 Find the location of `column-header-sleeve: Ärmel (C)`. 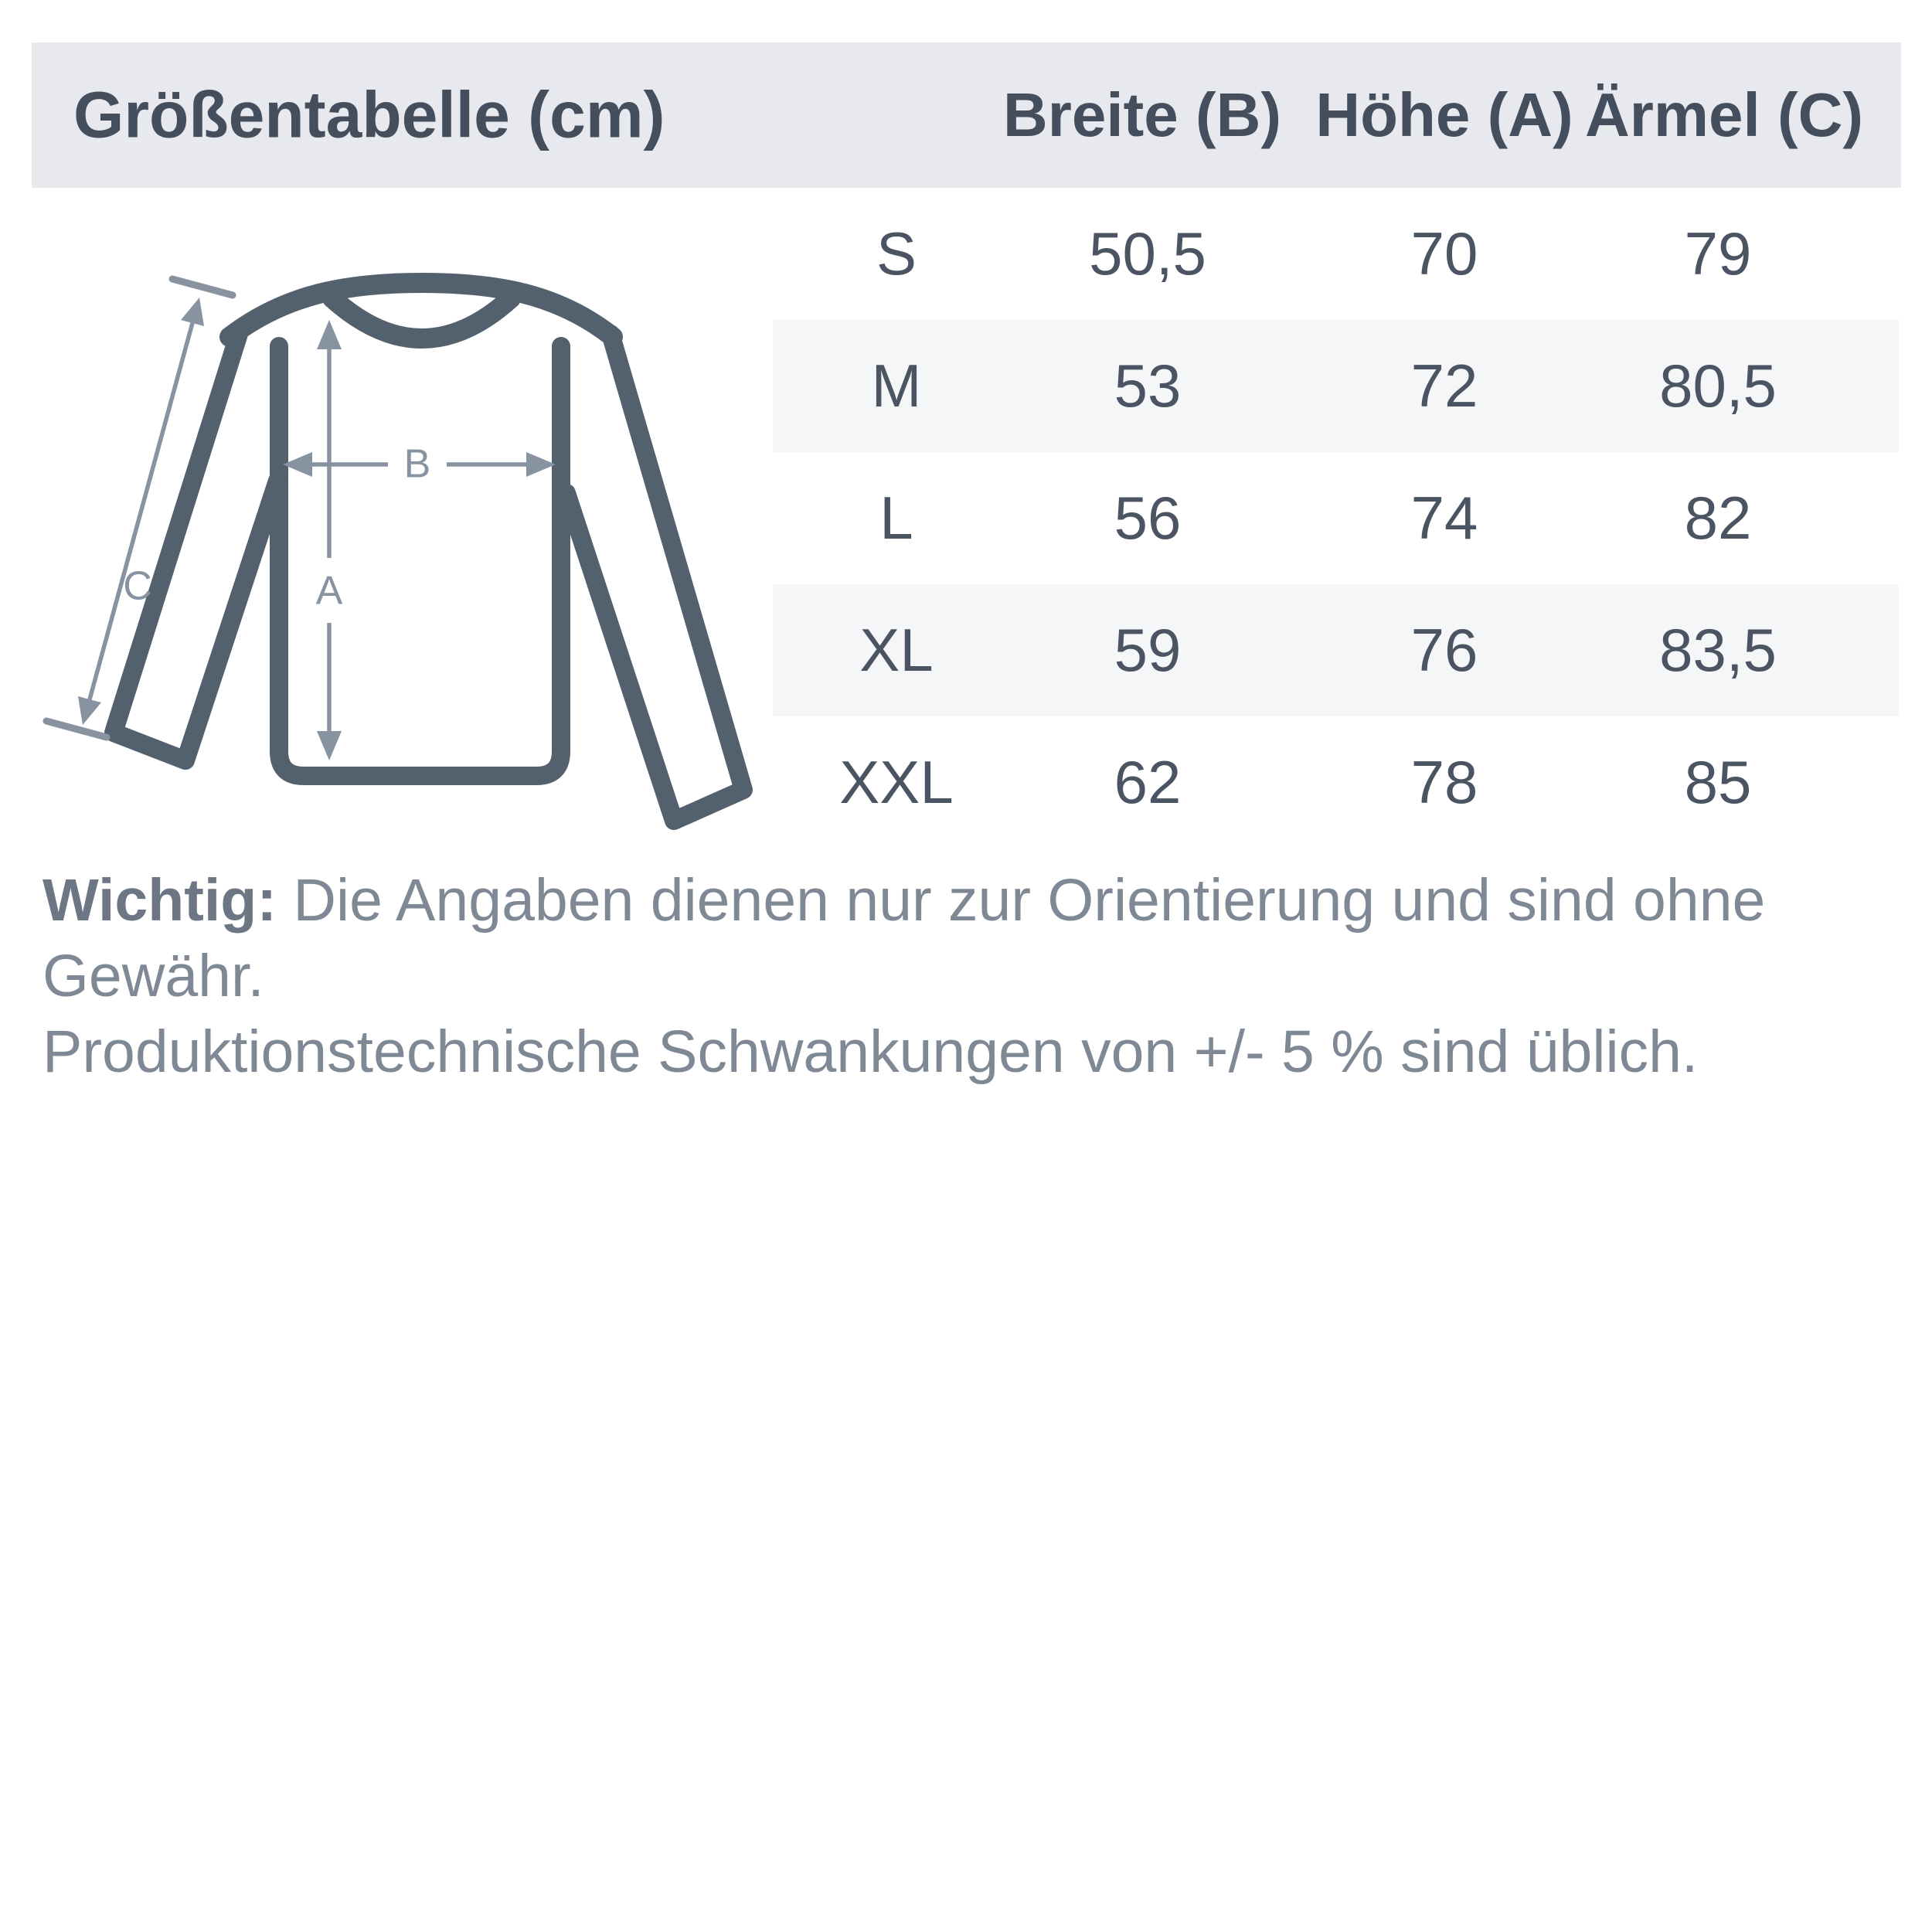

column-header-sleeve: Ärmel (C) is located at coordinates (1724, 114).